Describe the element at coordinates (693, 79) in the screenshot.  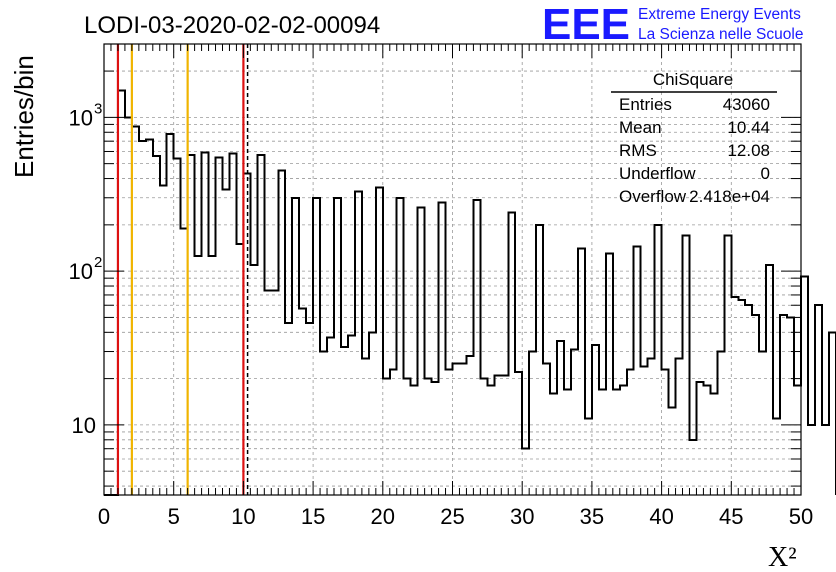
I see `stats-title: ChiSquare` at that location.